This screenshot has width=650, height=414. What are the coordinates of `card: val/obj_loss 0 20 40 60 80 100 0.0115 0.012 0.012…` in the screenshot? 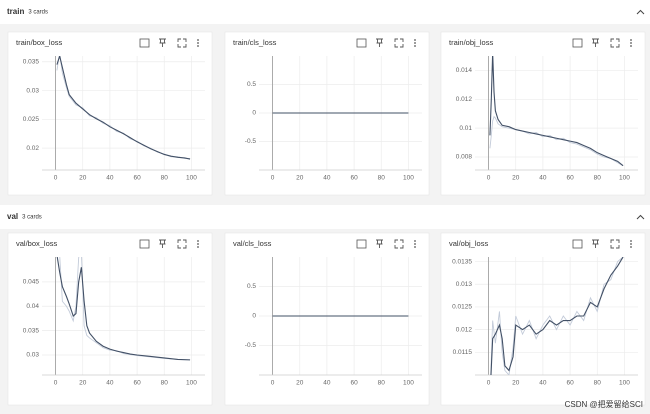 It's located at (543, 319).